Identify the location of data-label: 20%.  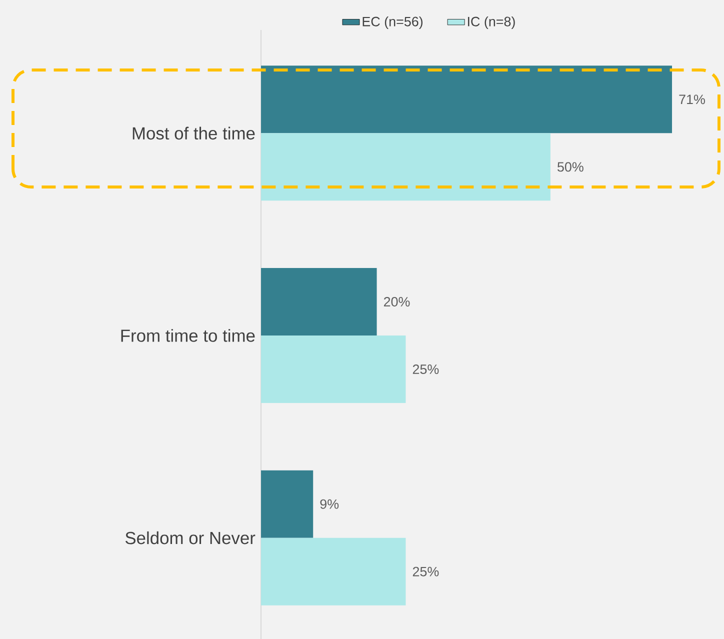
(397, 301).